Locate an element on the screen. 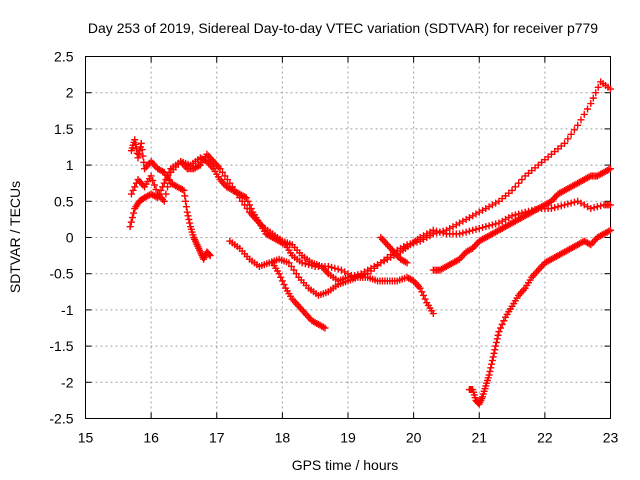  y-tick-label: -2.5 is located at coordinates (61, 419).